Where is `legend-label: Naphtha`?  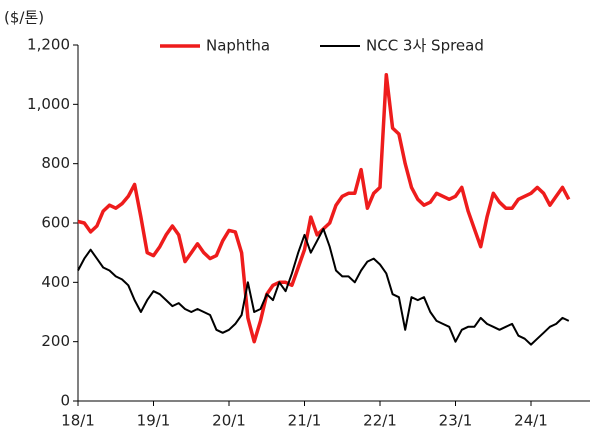 legend-label: Naphtha is located at coordinates (238, 46).